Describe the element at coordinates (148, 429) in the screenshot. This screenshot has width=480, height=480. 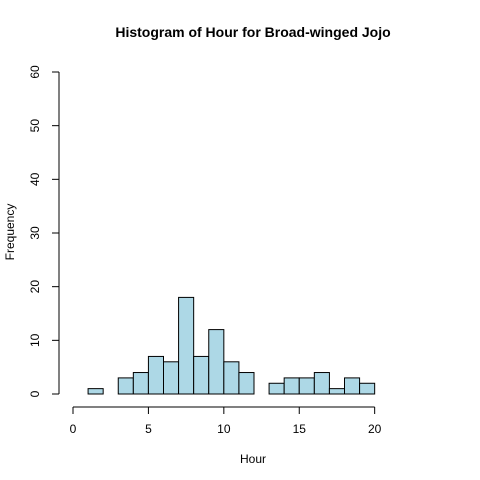
I see `x-tick-label: 5` at that location.